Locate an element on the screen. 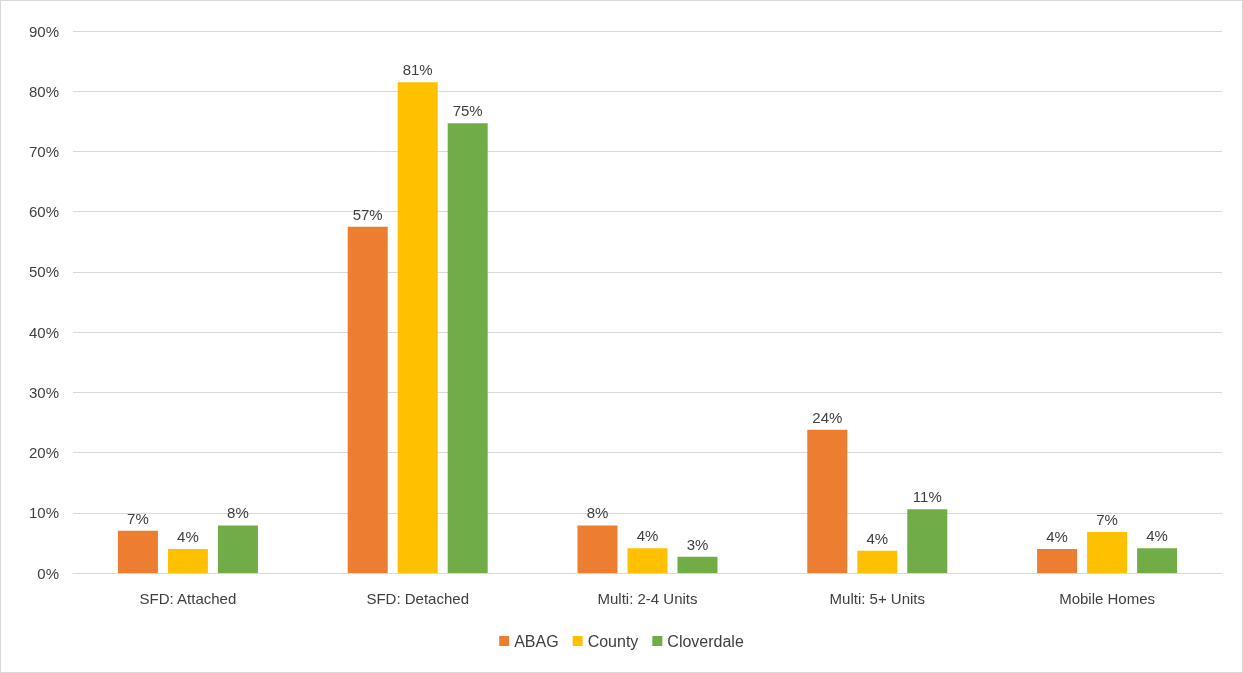 The height and width of the screenshot is (673, 1243). legend-label: County is located at coordinates (613, 641).